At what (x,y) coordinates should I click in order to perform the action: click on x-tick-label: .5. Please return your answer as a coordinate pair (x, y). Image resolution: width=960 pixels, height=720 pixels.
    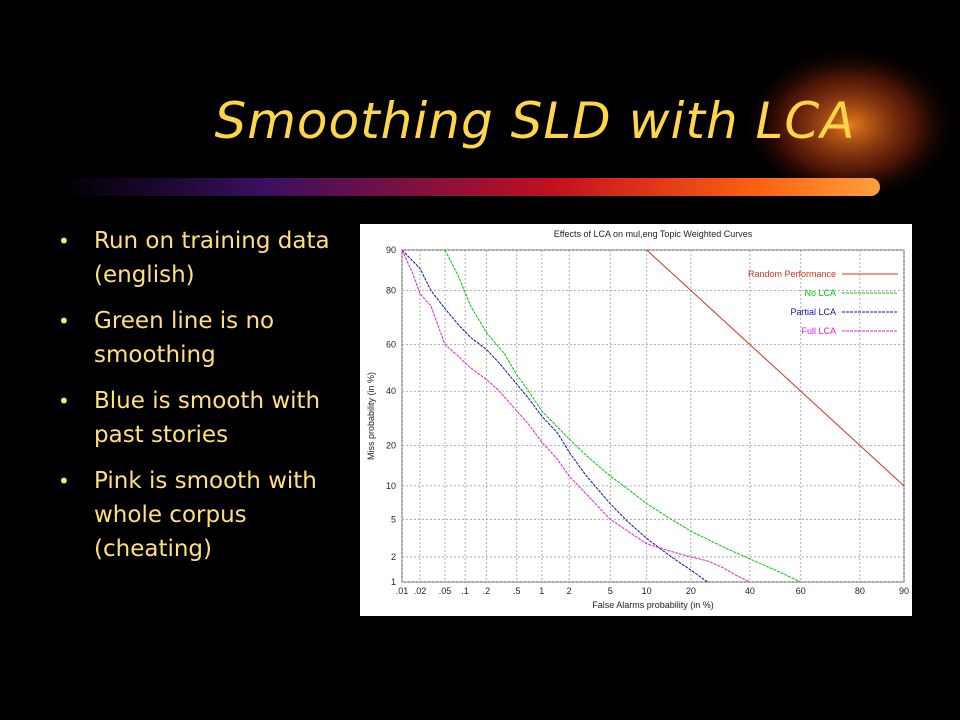
    Looking at the image, I should click on (517, 591).